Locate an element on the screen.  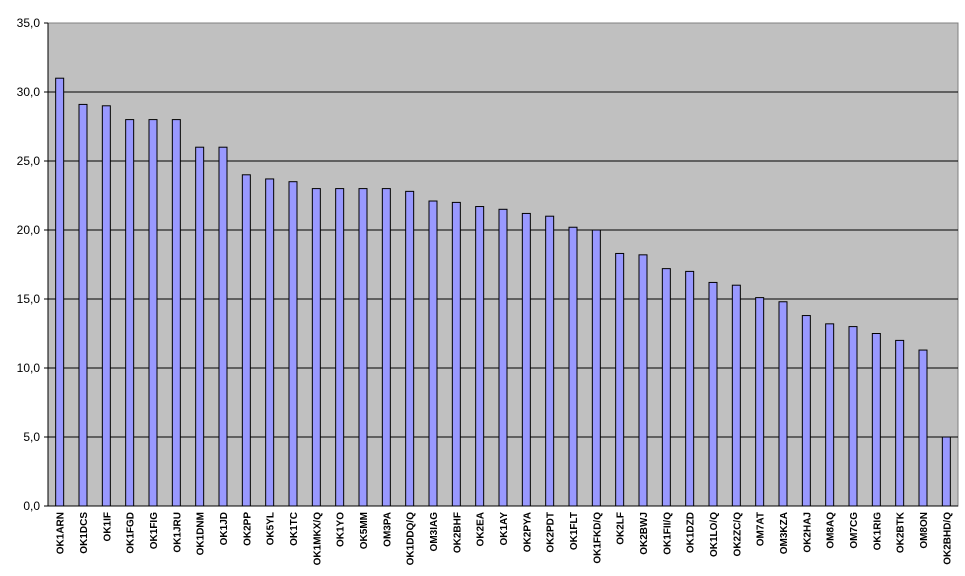
y-tick-label: 10,0 is located at coordinates (29, 368).